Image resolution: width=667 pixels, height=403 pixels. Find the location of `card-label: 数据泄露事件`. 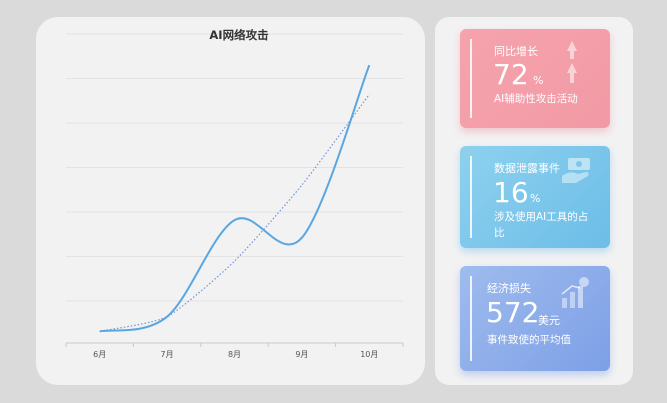

card-label: 数据泄露事件 is located at coordinates (527, 168).